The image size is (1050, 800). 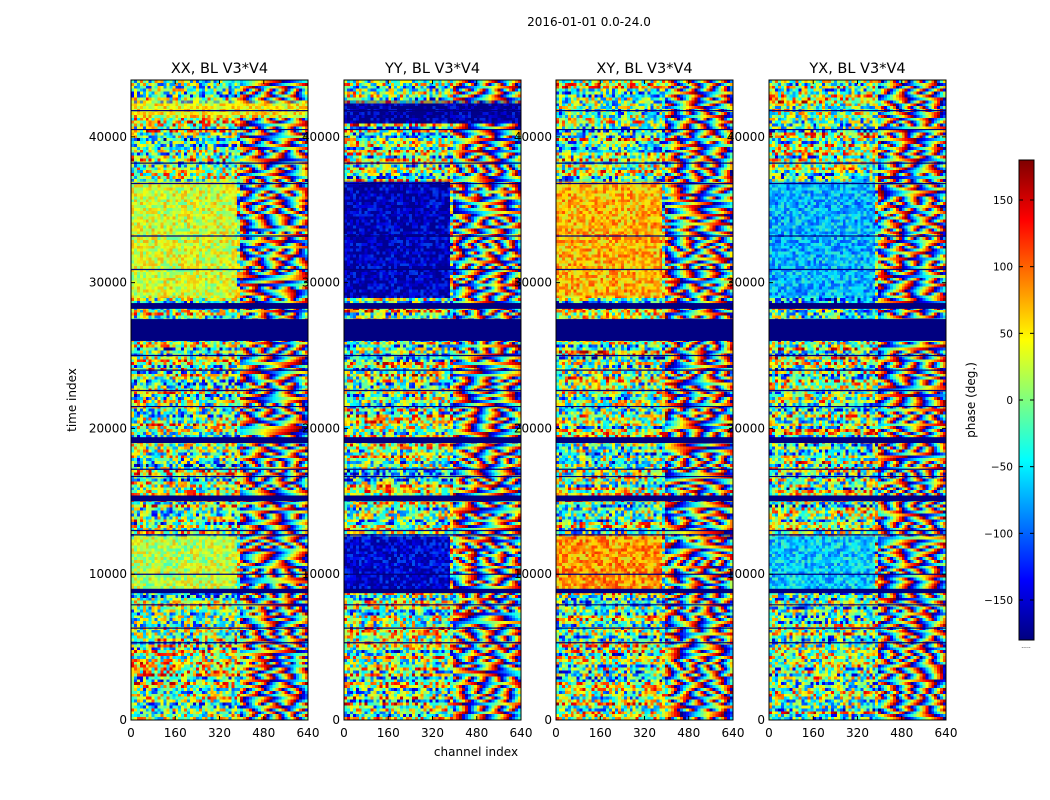 I want to click on panel-title: YX, BL V3*V4, so click(x=856, y=69).